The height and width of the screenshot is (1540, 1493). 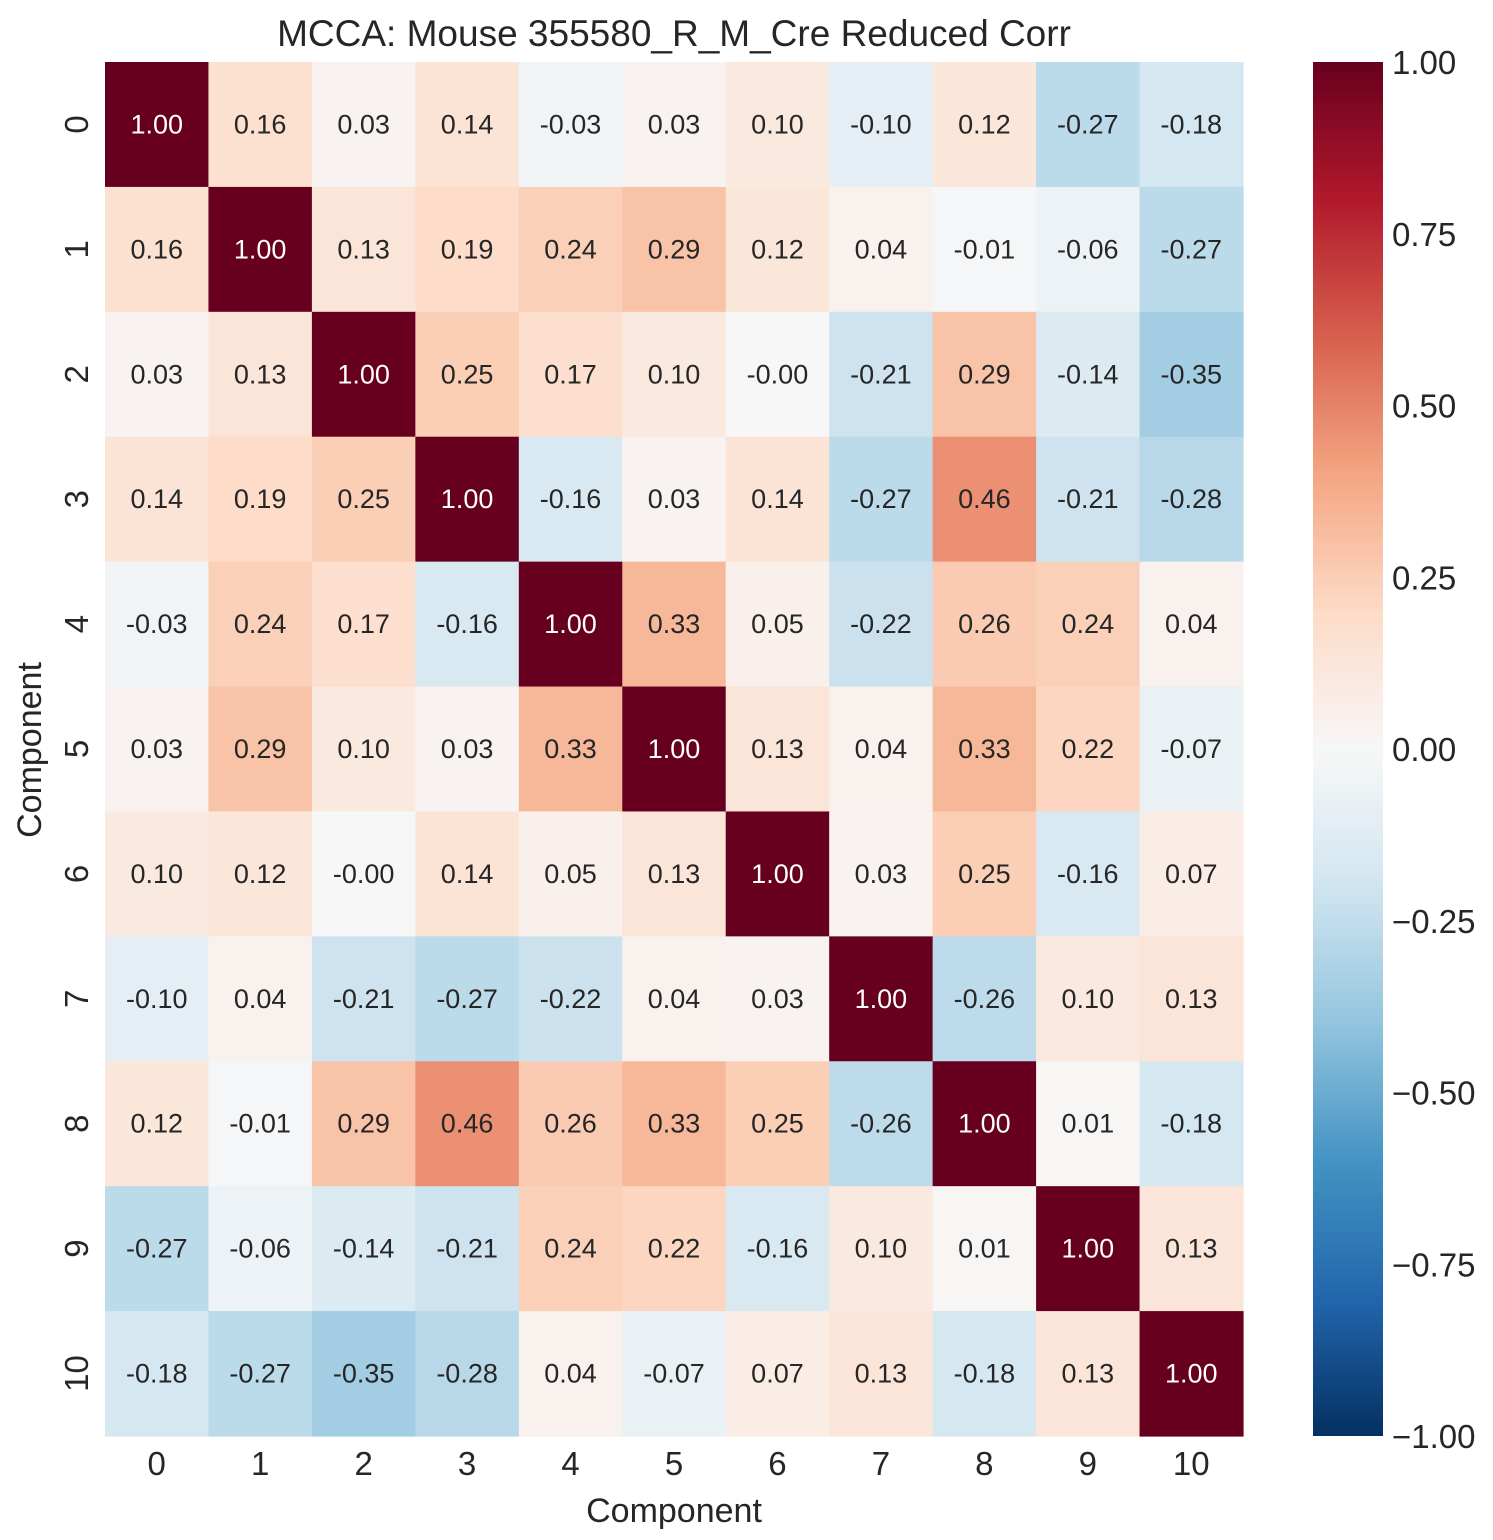 I want to click on y-tick-label: 2, so click(x=76, y=374).